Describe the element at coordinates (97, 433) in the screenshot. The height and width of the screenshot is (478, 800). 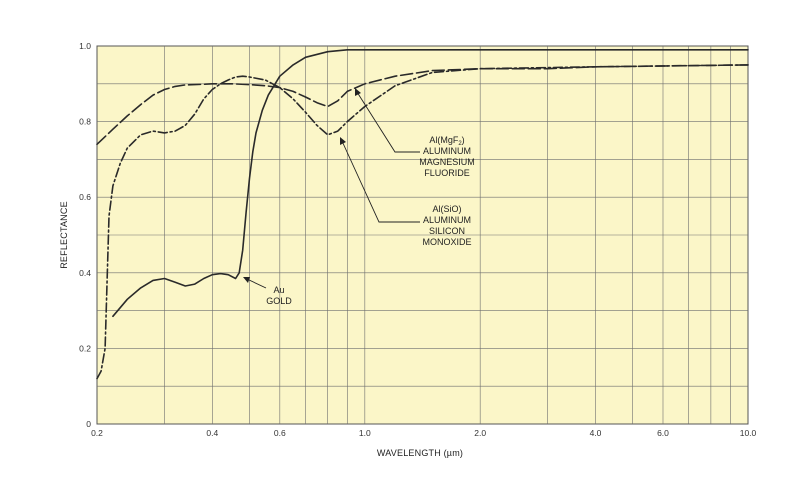
I see `x-tick-label: 0.2` at that location.